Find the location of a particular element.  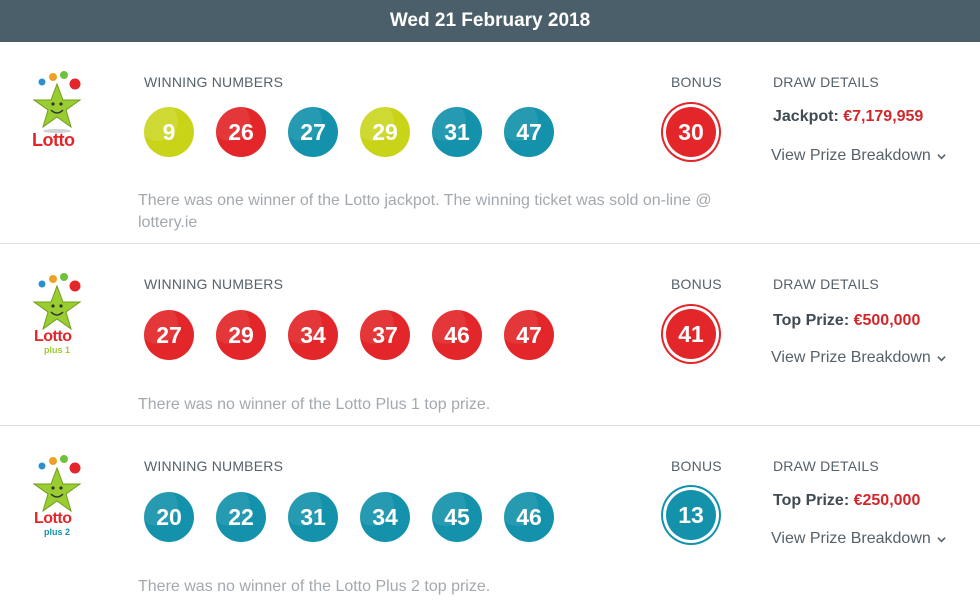

winning-numbers: 20 22 31 34 45 46 is located at coordinates (360, 517).